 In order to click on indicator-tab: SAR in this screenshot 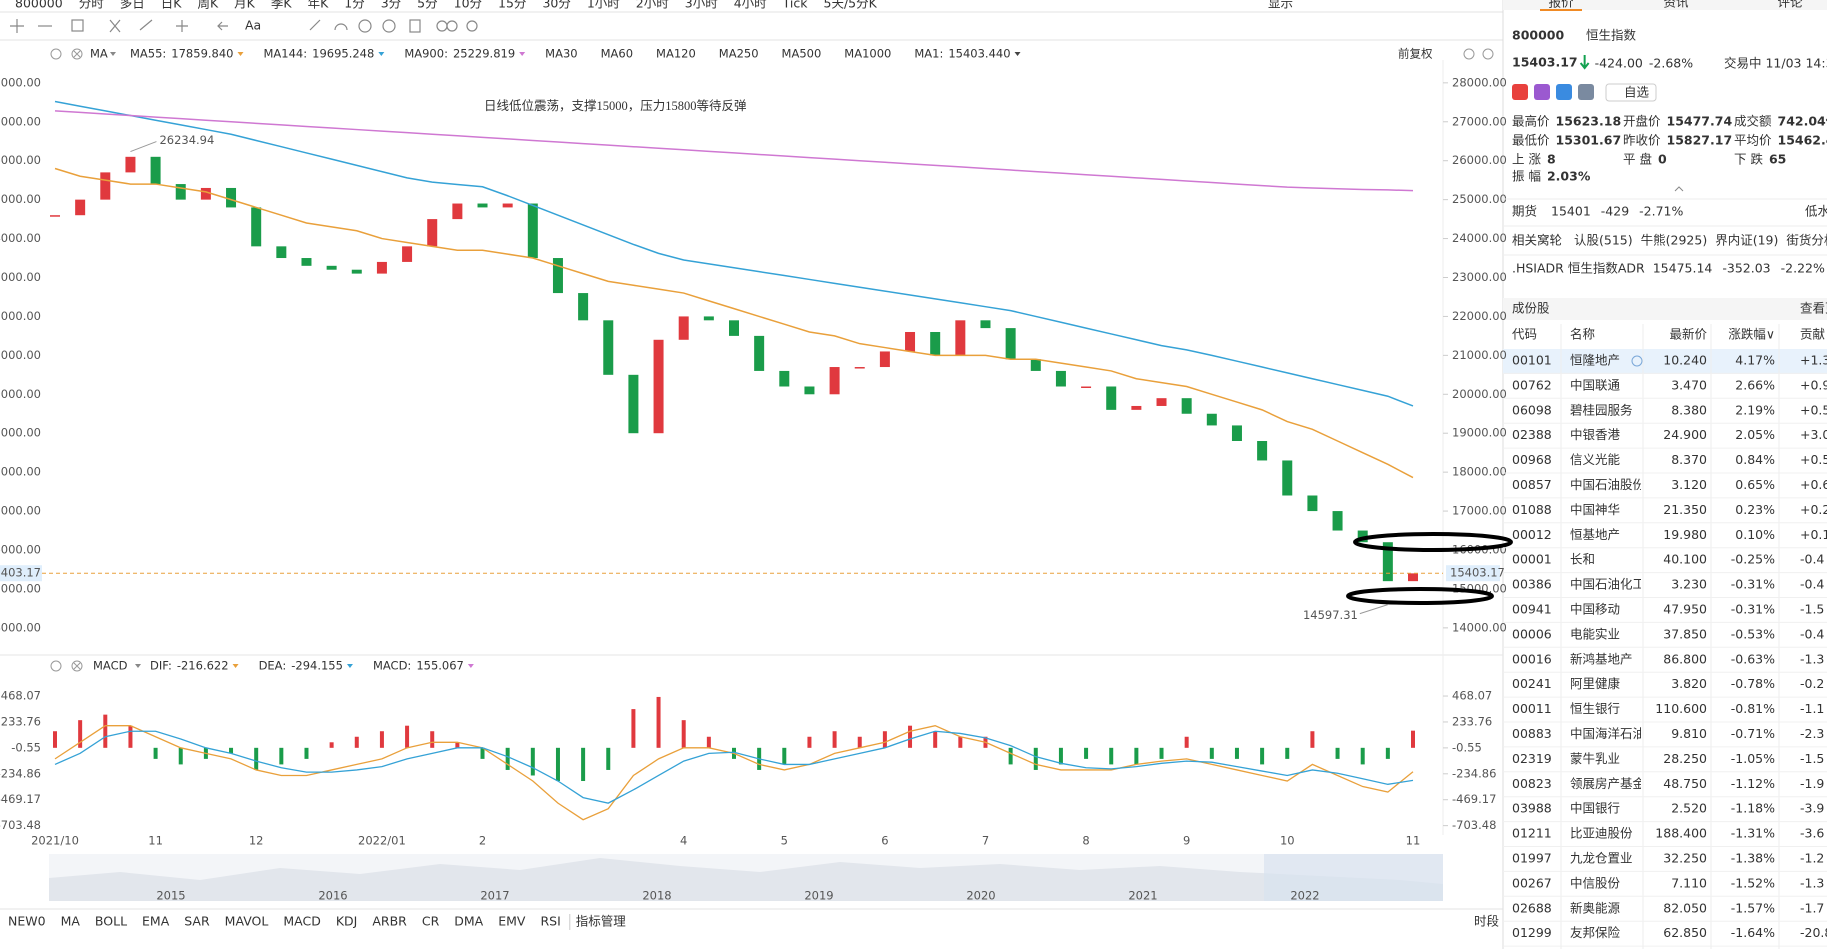, I will do `click(197, 921)`.